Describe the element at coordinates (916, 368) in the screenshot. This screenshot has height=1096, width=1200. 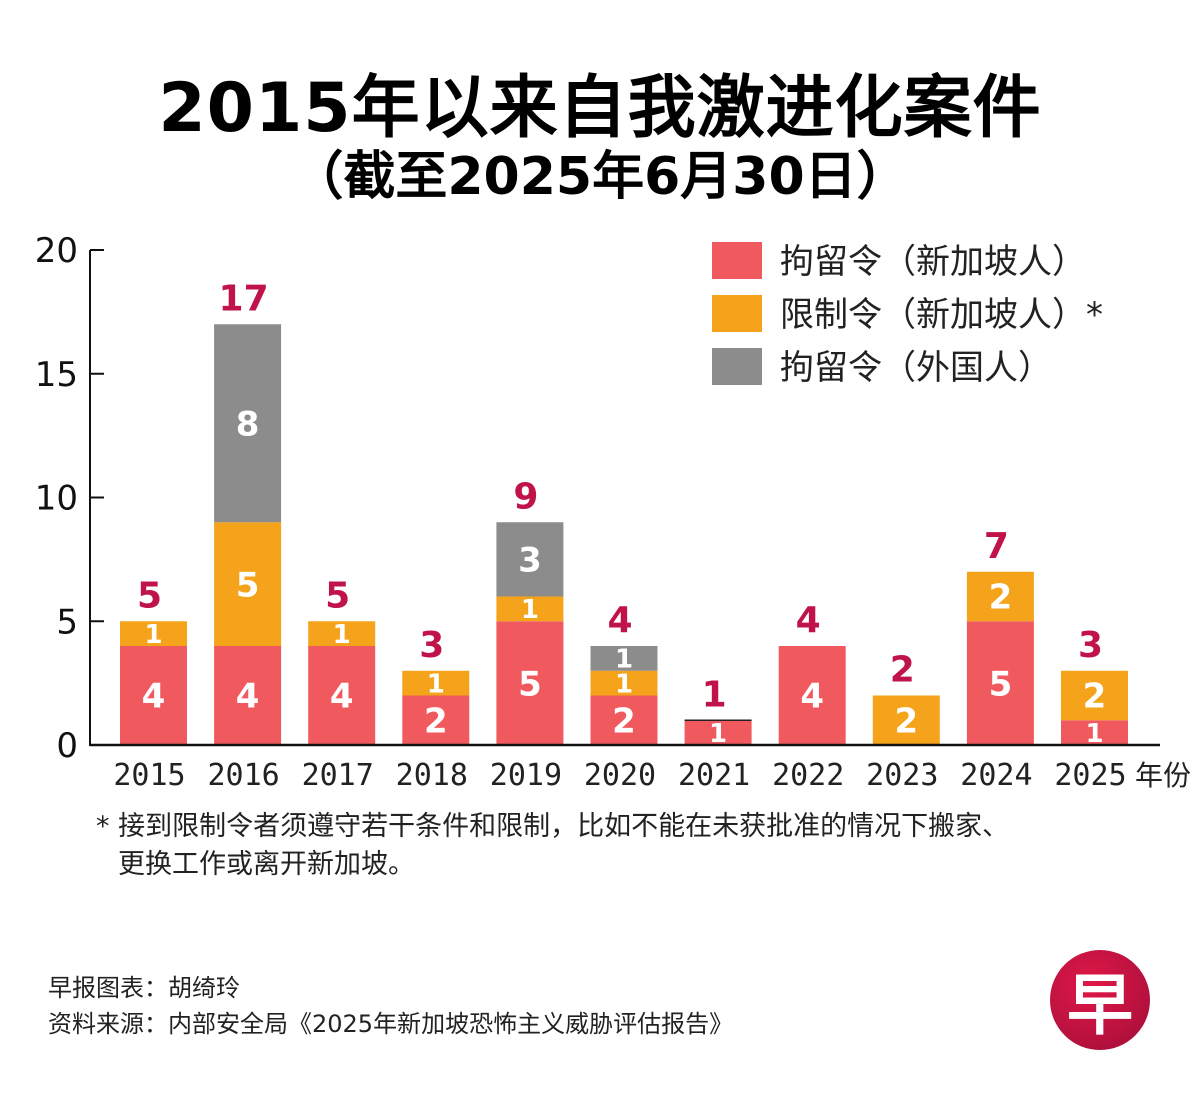
I see `legend-label: 拘留令（外国人）` at that location.